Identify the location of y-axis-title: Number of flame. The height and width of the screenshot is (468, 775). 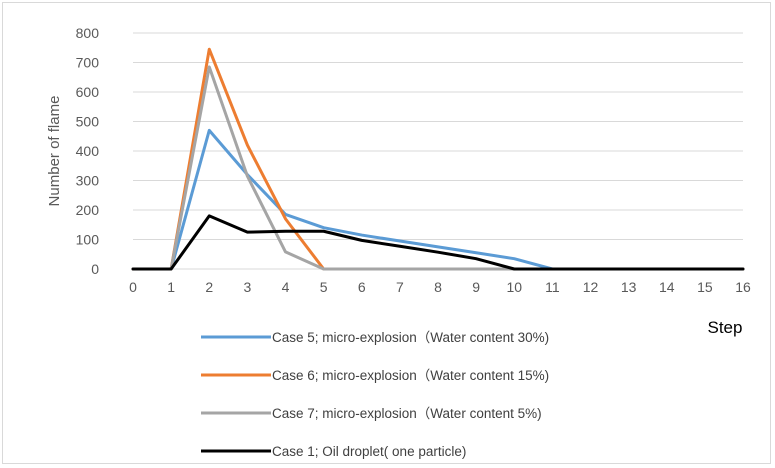
(54, 151).